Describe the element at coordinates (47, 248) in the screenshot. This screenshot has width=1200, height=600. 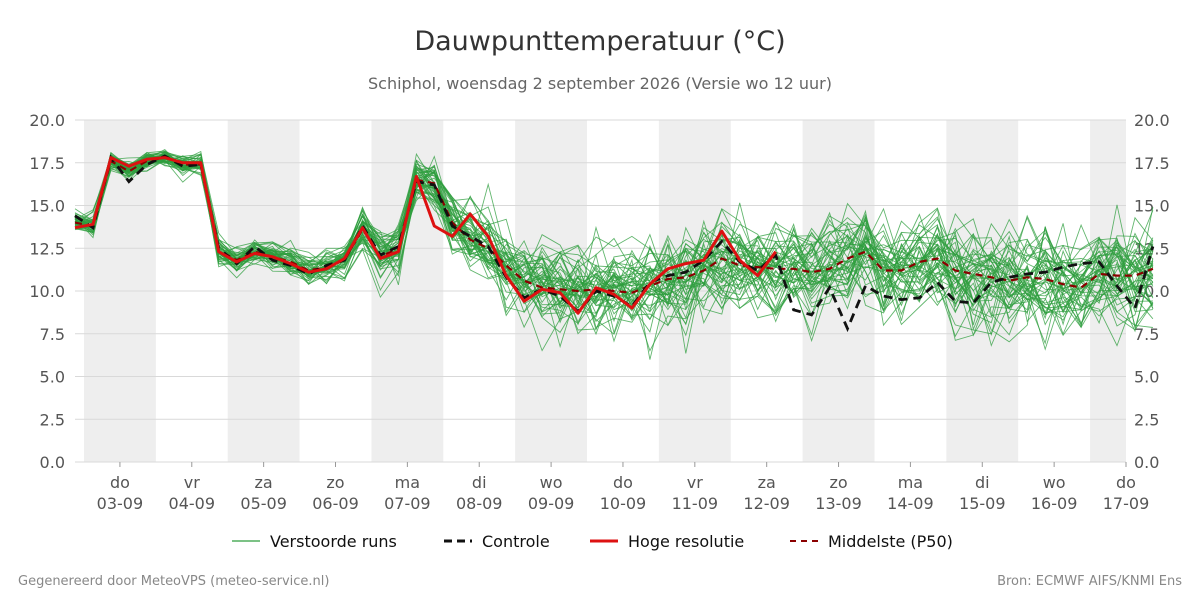
I see `y-tick-label-left: 12.5` at that location.